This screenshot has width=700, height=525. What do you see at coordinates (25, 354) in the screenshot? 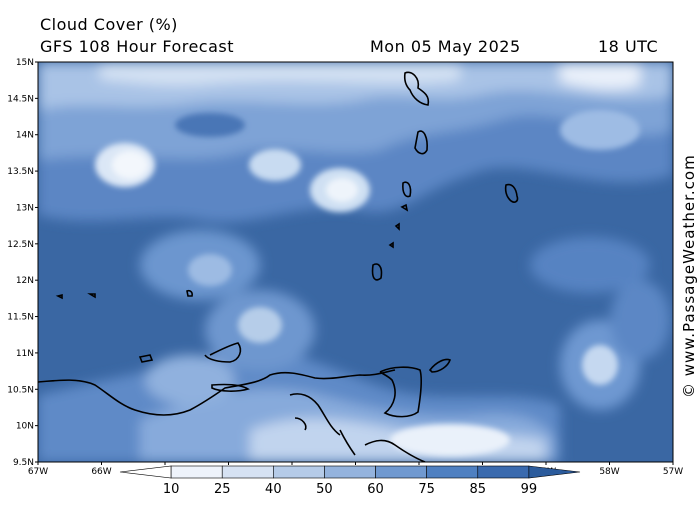
I see `lat-label: 11N` at bounding box center [25, 354].